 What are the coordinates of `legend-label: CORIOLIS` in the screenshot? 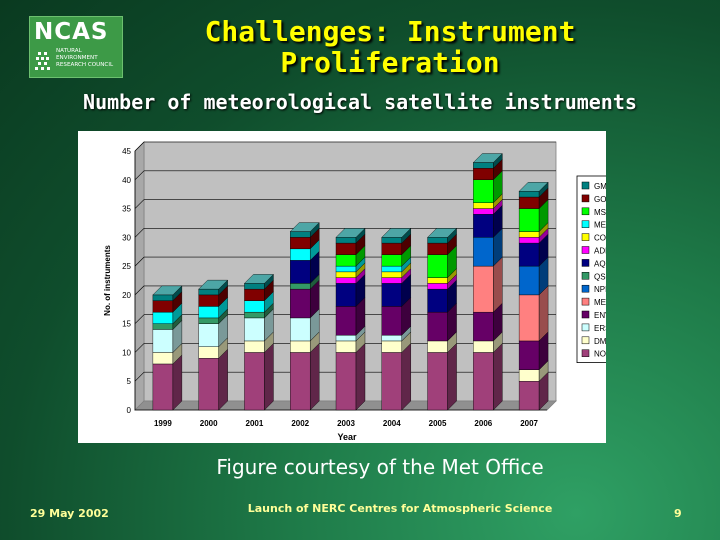 It's located at (600, 238).